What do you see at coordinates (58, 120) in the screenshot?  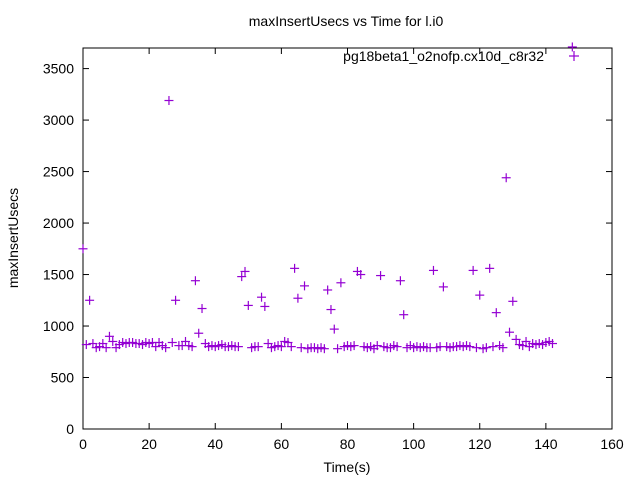 I see `y-tick-label: 3000` at bounding box center [58, 120].